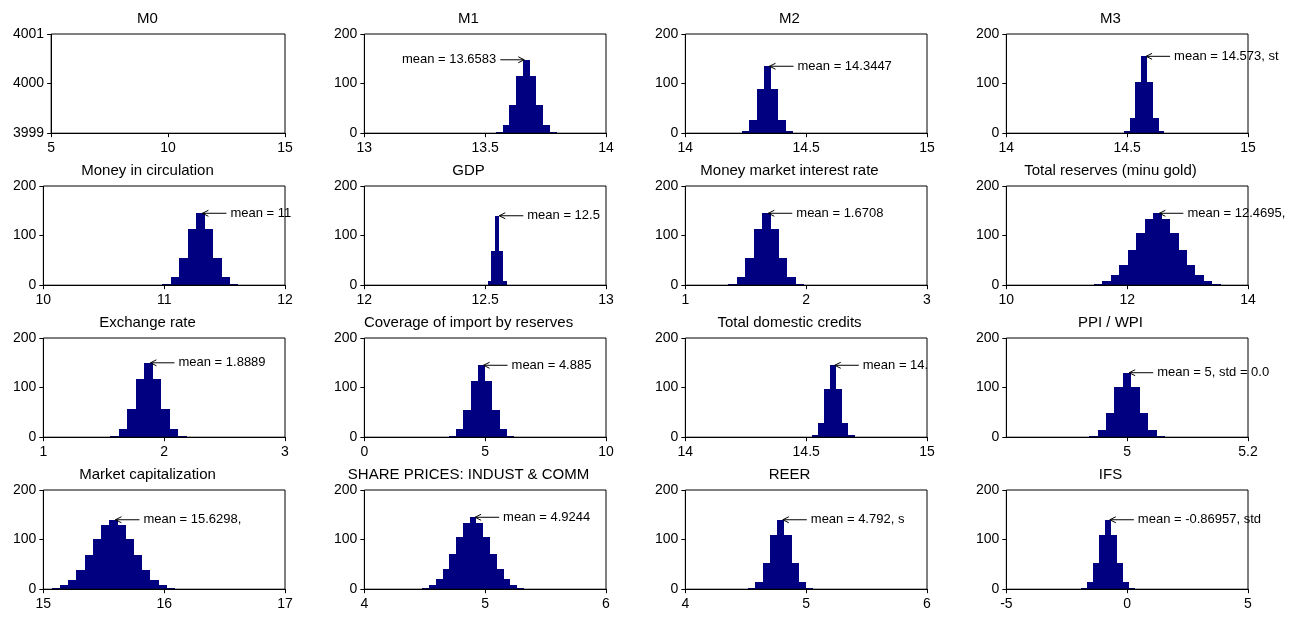 This screenshot has height=623, width=1301. What do you see at coordinates (1110, 170) in the screenshot?
I see `chart-title: Total reserves (minu gold)` at bounding box center [1110, 170].